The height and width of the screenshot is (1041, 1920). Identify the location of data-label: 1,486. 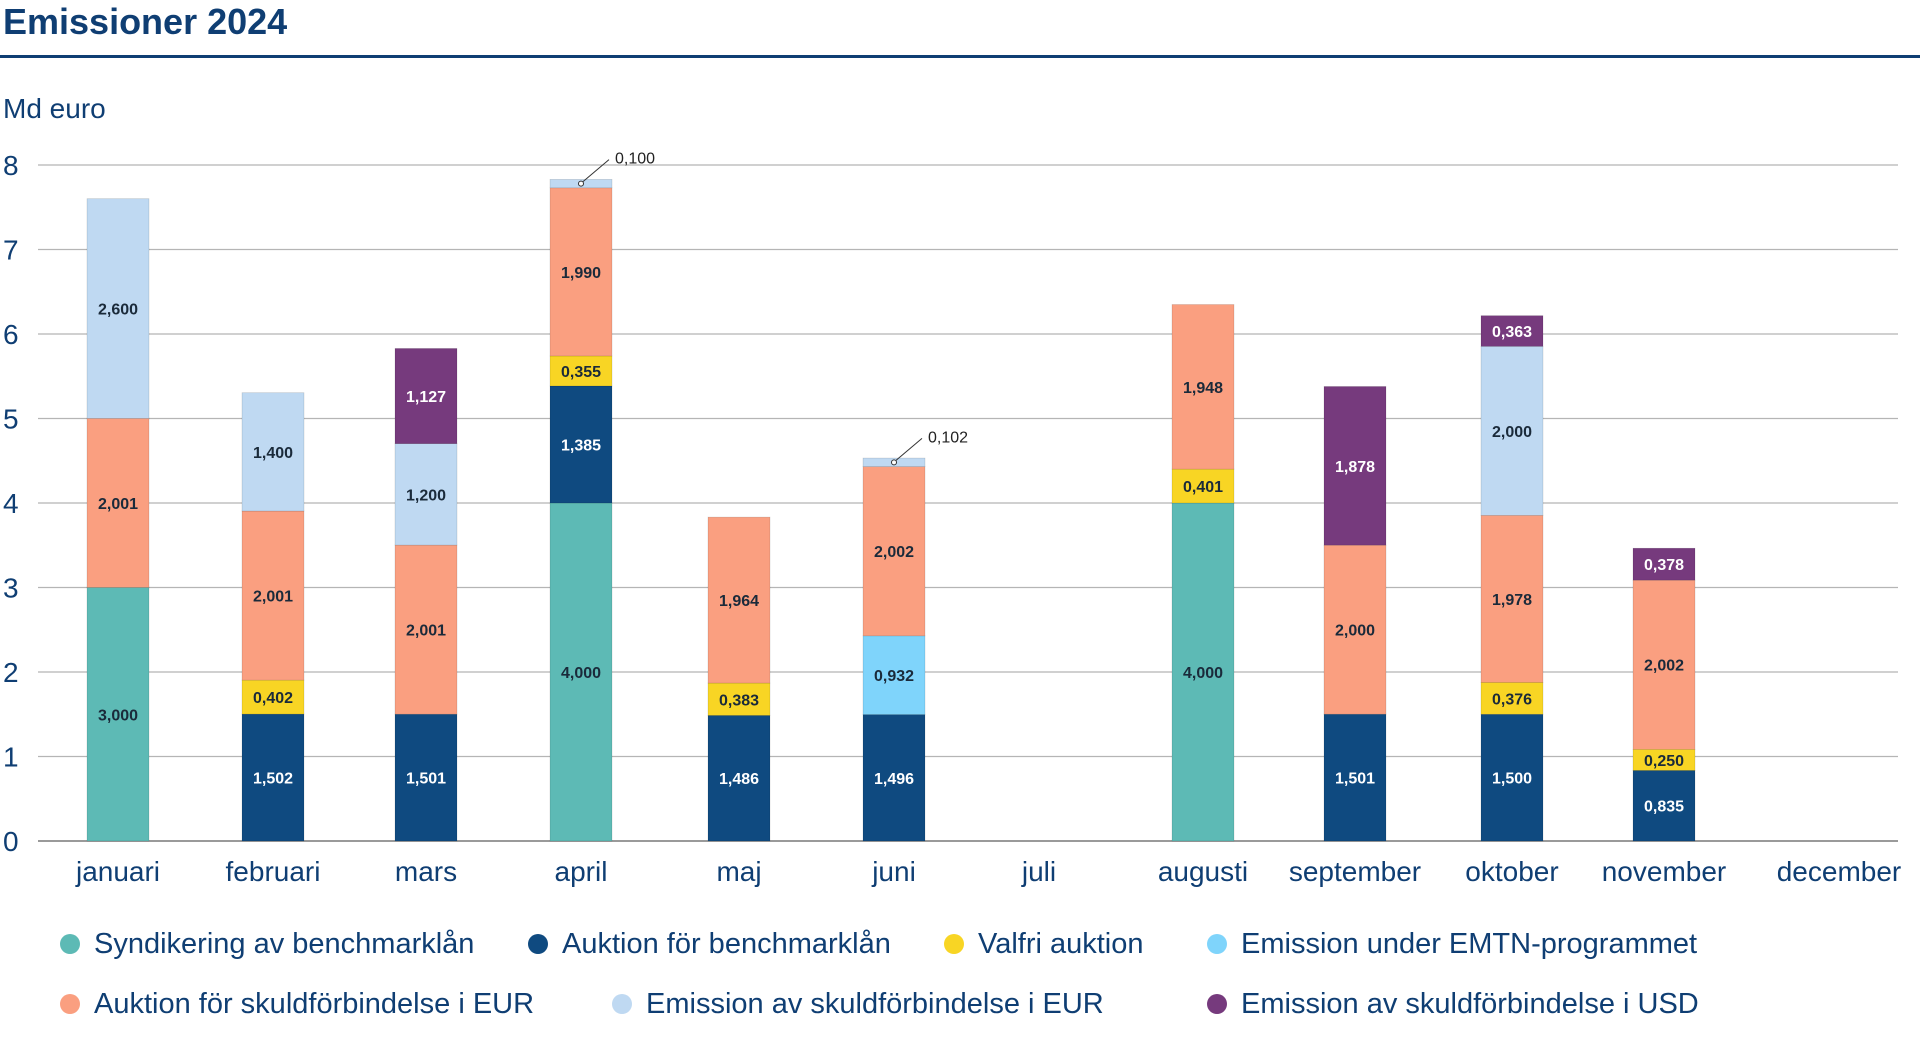
(739, 779).